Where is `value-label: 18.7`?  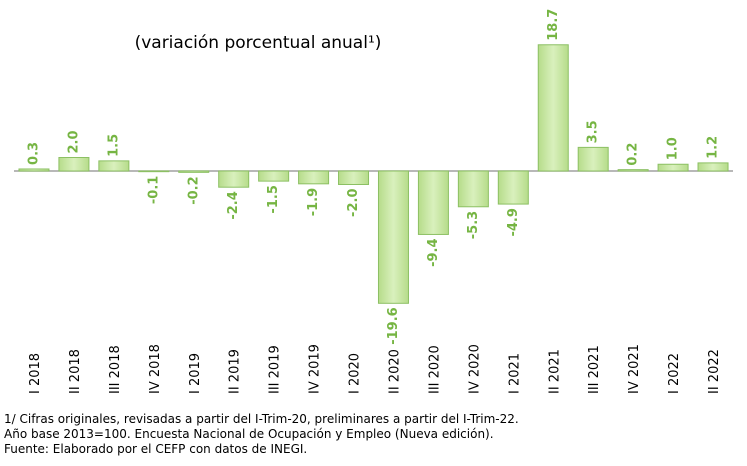 value-label: 18.7 is located at coordinates (553, 25).